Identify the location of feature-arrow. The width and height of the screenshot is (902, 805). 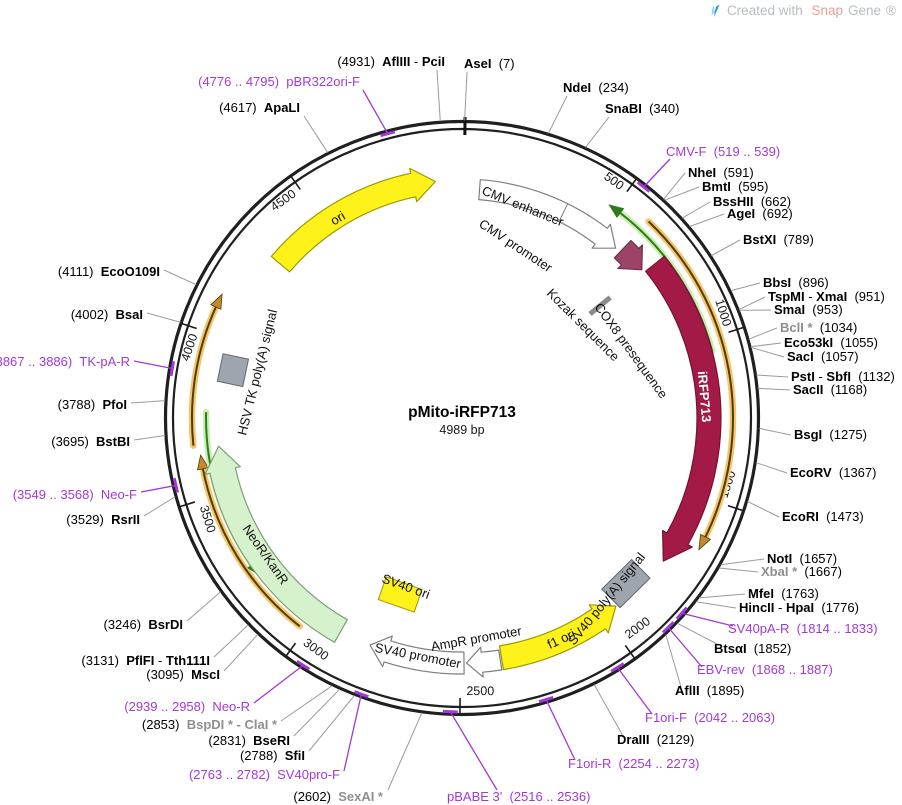
(484, 662).